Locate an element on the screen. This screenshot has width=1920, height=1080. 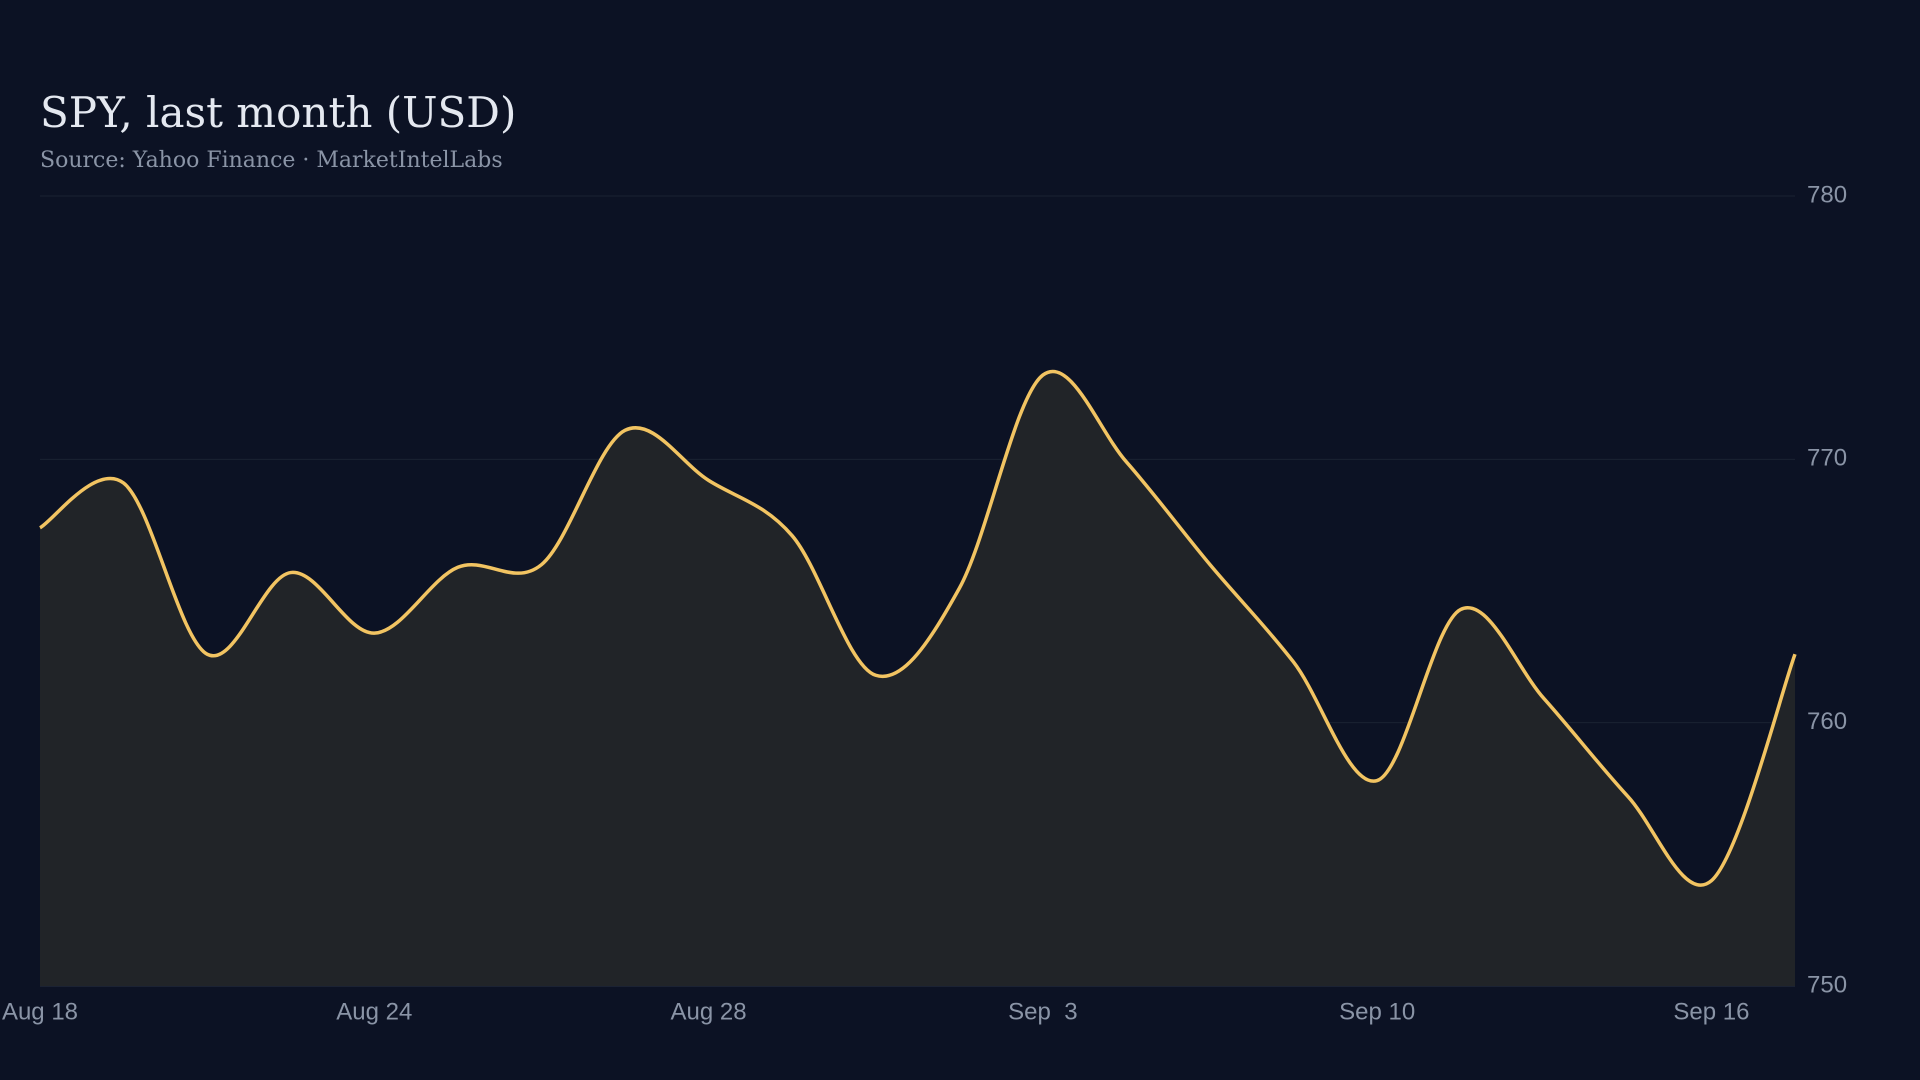
y-tick-label: 750 is located at coordinates (1827, 984).